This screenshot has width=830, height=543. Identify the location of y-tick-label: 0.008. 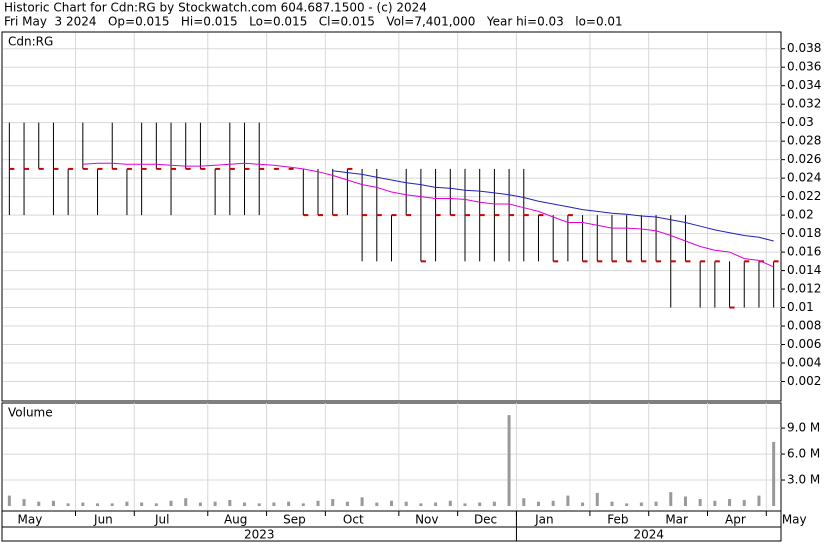
(804, 326).